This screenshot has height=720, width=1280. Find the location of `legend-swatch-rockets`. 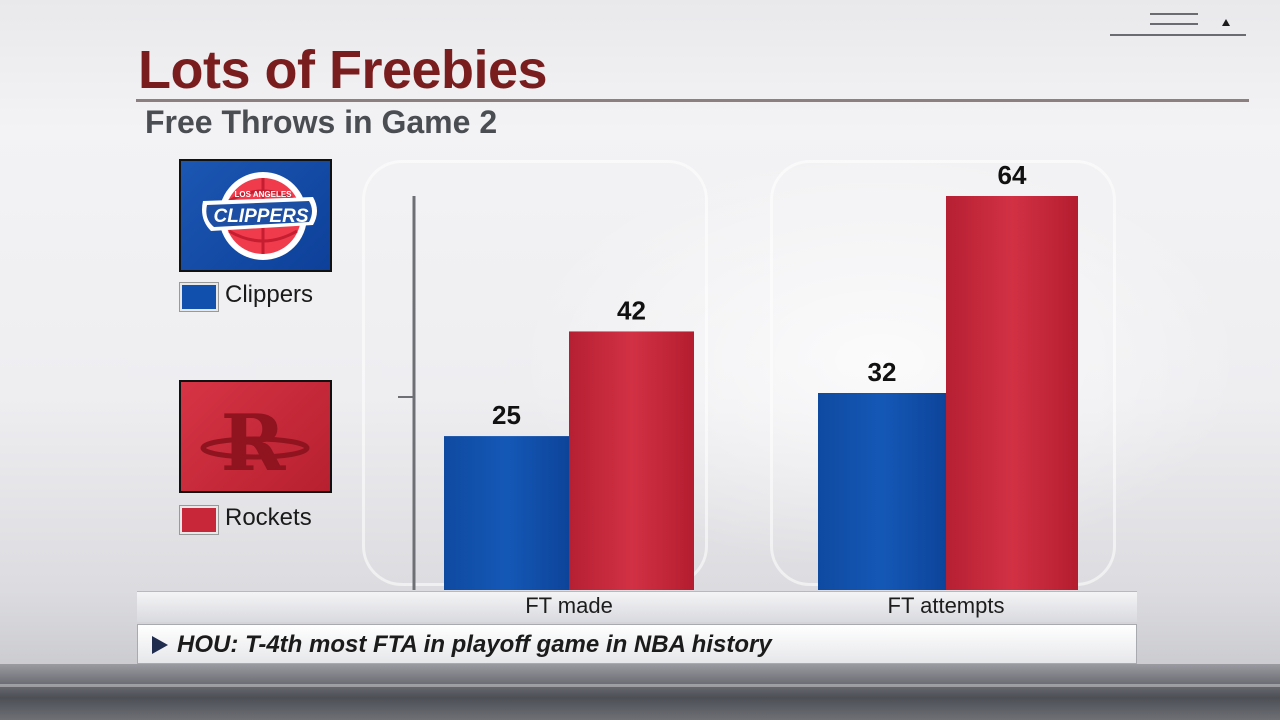

legend-swatch-rockets is located at coordinates (199, 520).